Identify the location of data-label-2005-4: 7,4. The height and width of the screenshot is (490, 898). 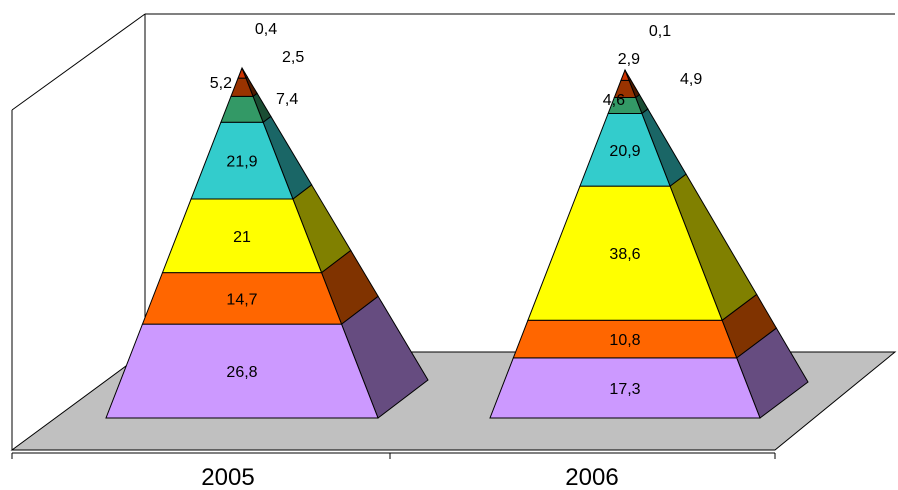
(287, 99).